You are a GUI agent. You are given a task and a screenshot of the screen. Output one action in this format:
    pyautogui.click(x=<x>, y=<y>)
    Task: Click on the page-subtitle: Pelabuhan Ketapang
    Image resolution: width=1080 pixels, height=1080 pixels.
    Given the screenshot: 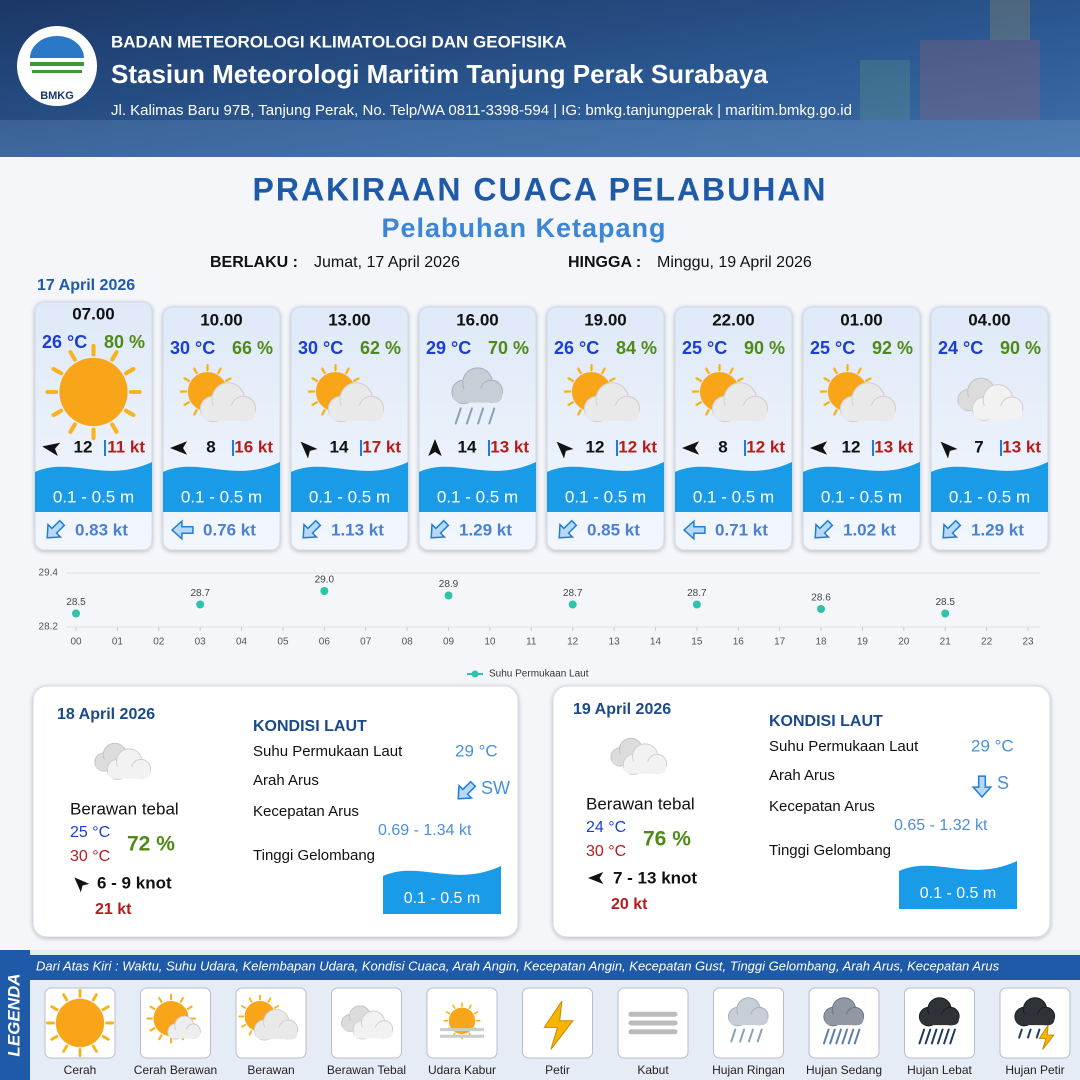 What is the action you would take?
    pyautogui.click(x=523, y=228)
    